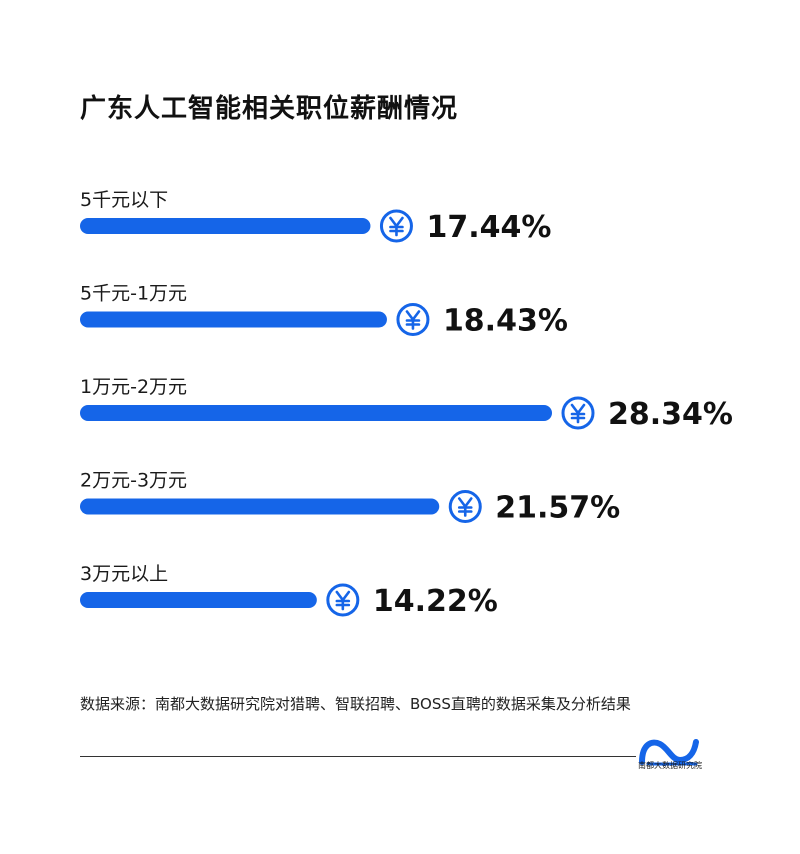  Describe the element at coordinates (669, 752) in the screenshot. I see `nandu-logo-icon` at that location.